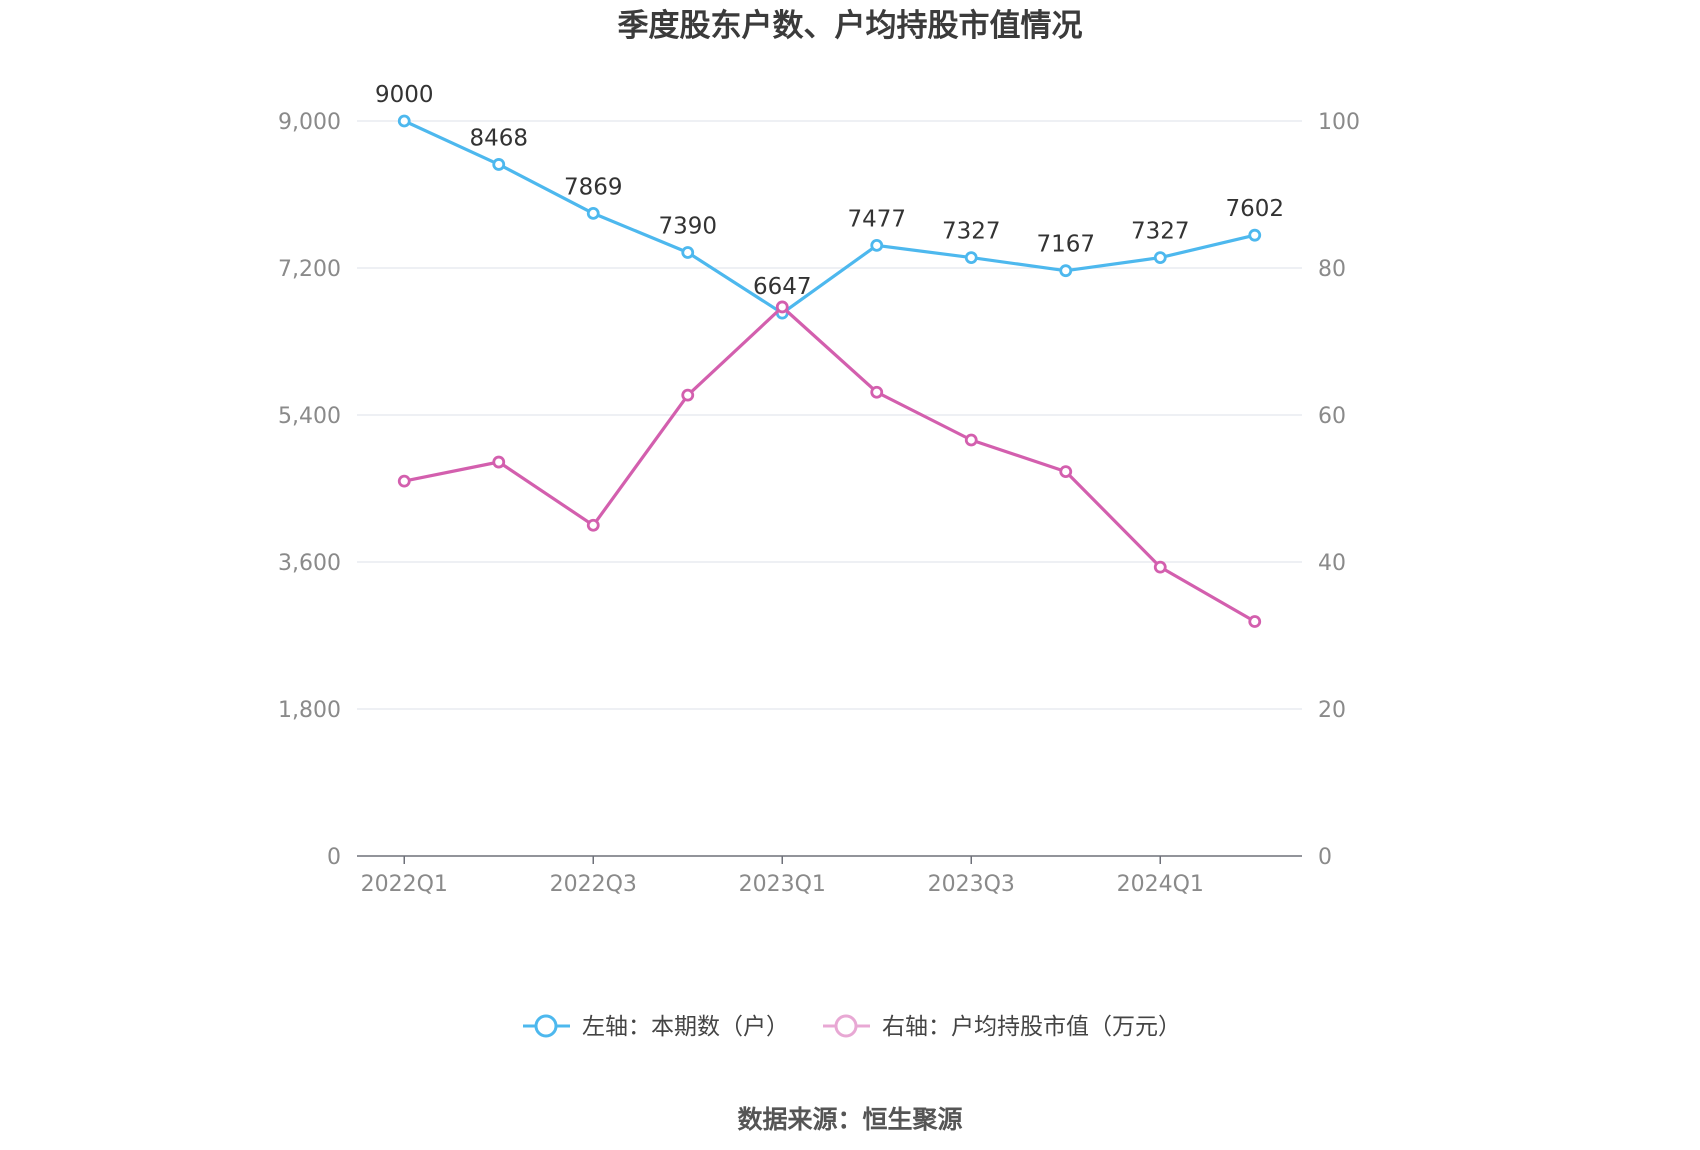  Describe the element at coordinates (1339, 122) in the screenshot. I see `right-tick-label: 100` at that location.